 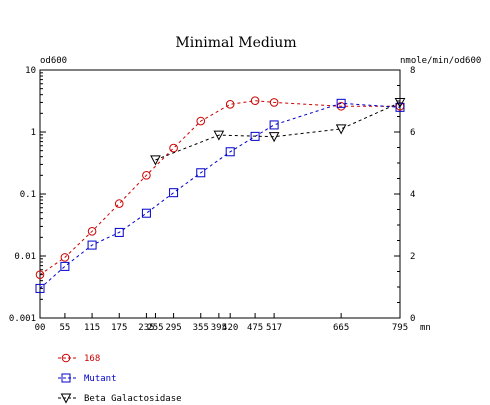 What do you see at coordinates (400, 328) in the screenshot?
I see `x-tick-label: 795` at bounding box center [400, 328].